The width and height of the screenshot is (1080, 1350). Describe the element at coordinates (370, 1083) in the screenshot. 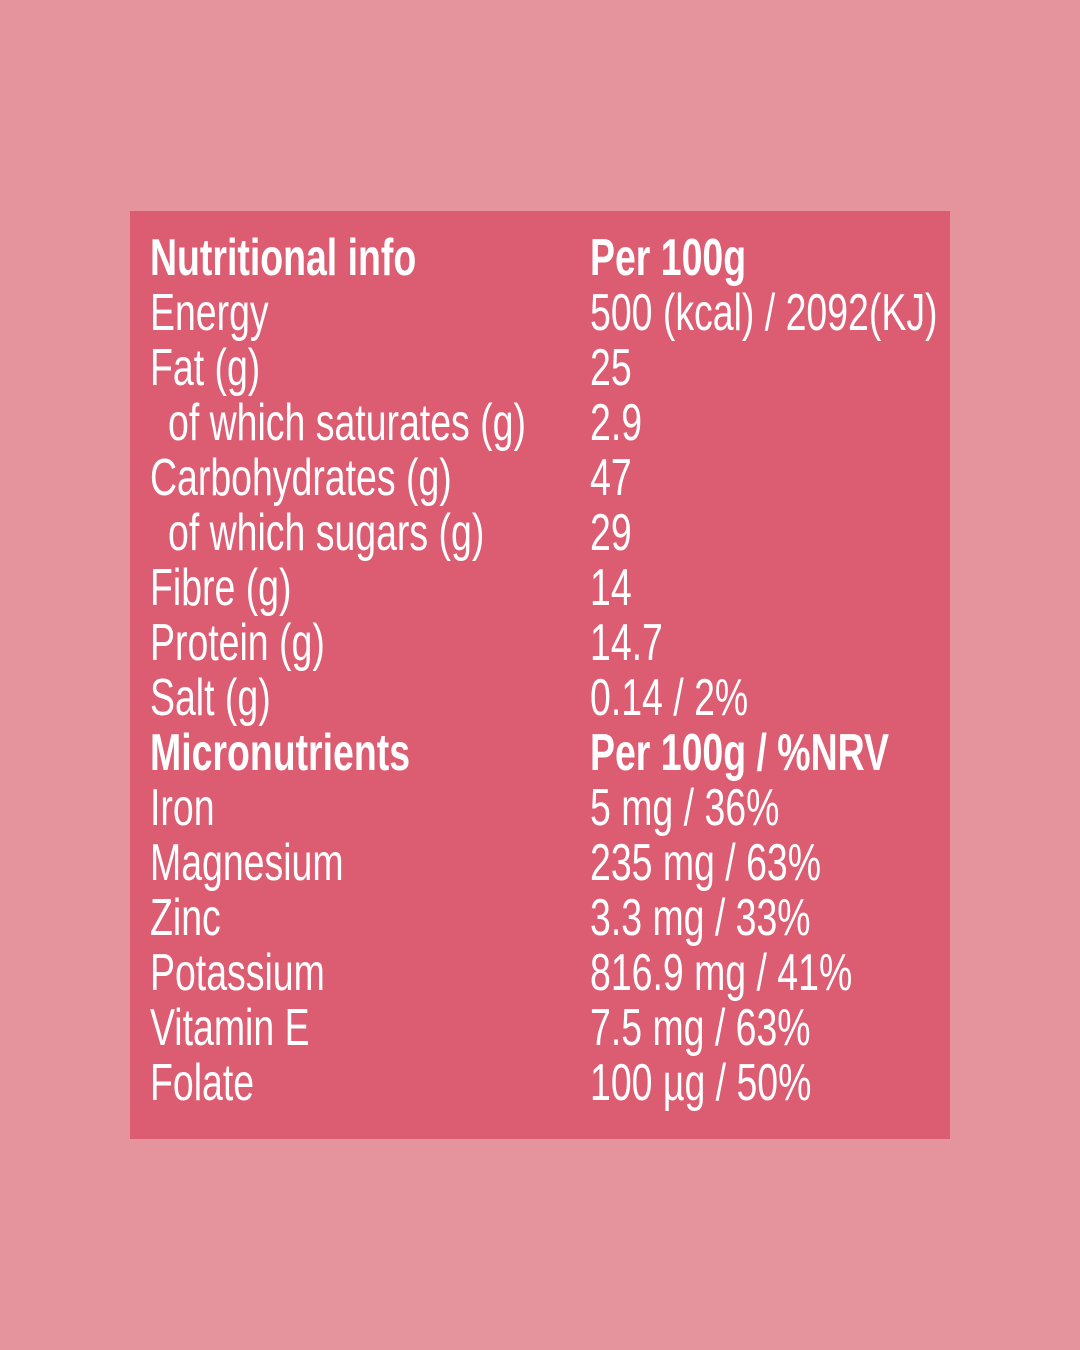

I see `row-label-cell: Folate` at that location.